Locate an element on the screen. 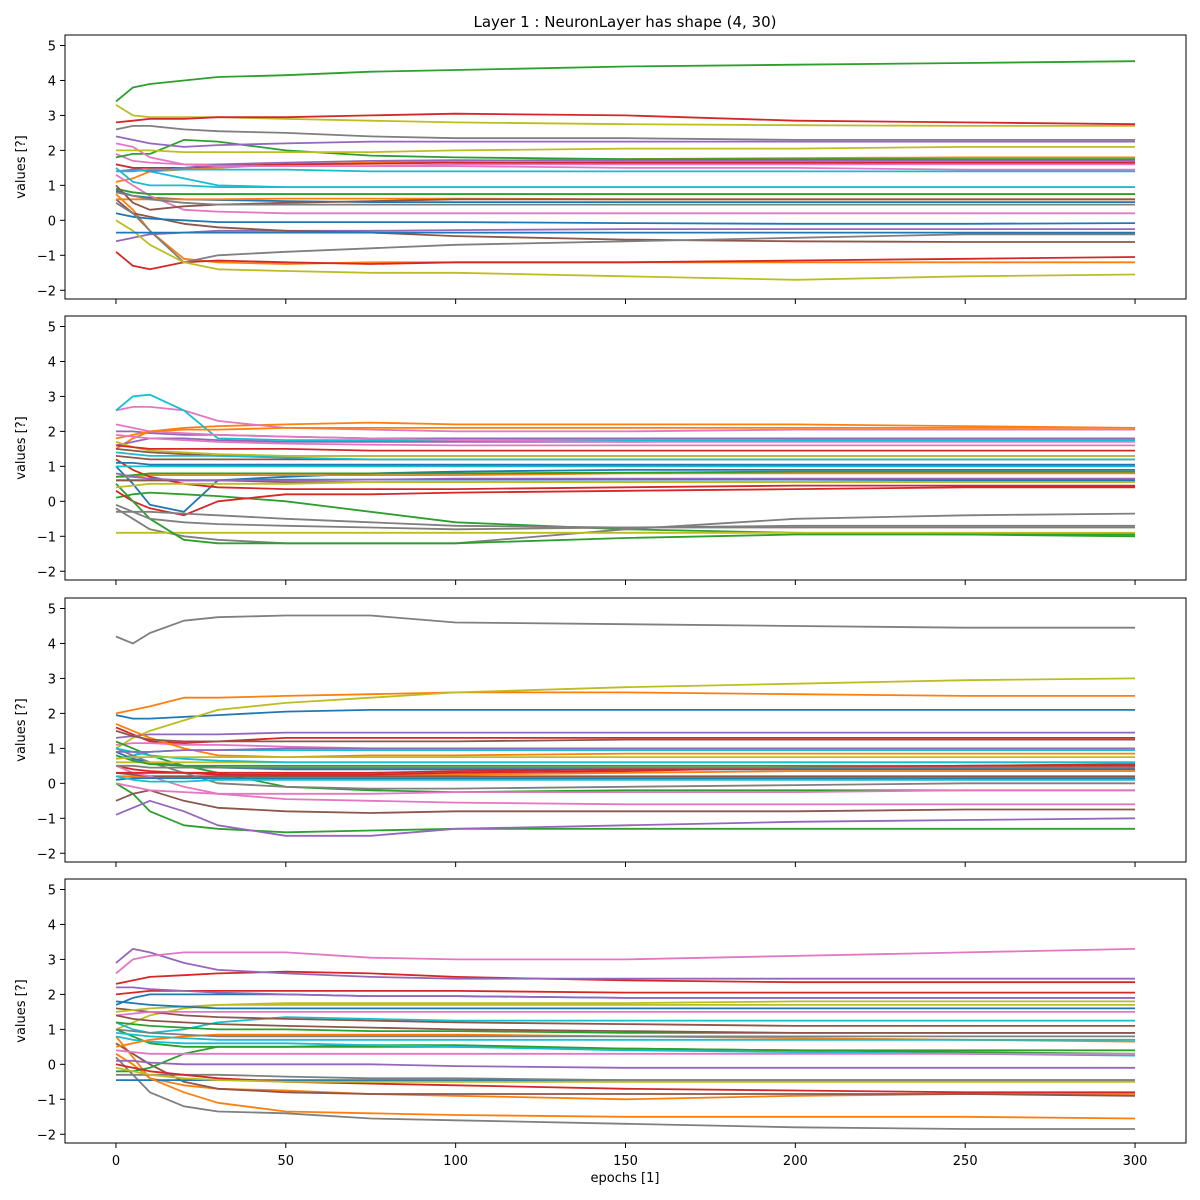 The width and height of the screenshot is (1200, 1200). x-tick-label: 100 is located at coordinates (455, 1161).